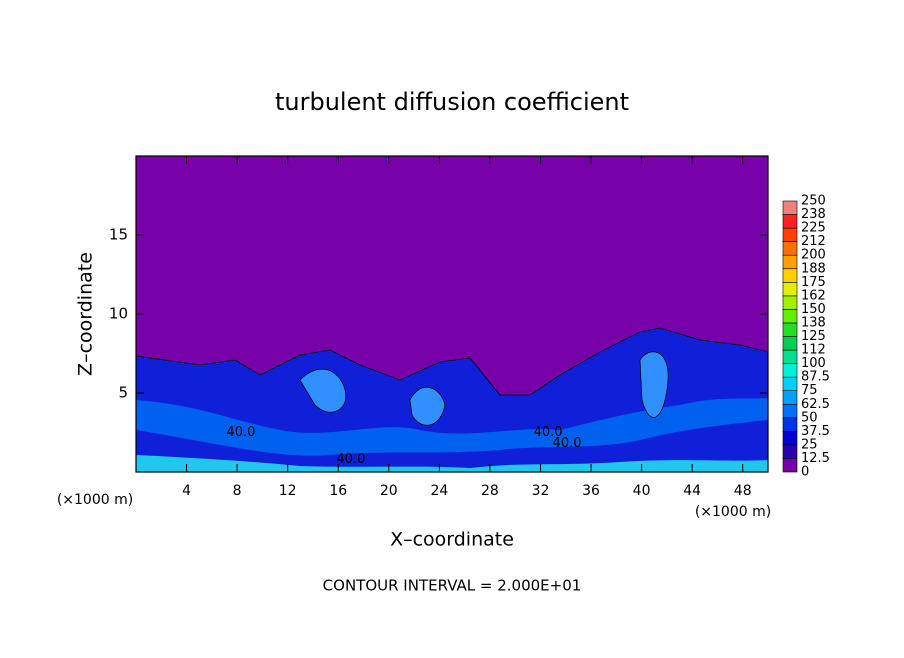 The image size is (904, 658). What do you see at coordinates (815, 458) in the screenshot?
I see `colorbar-label: 12.5` at bounding box center [815, 458].